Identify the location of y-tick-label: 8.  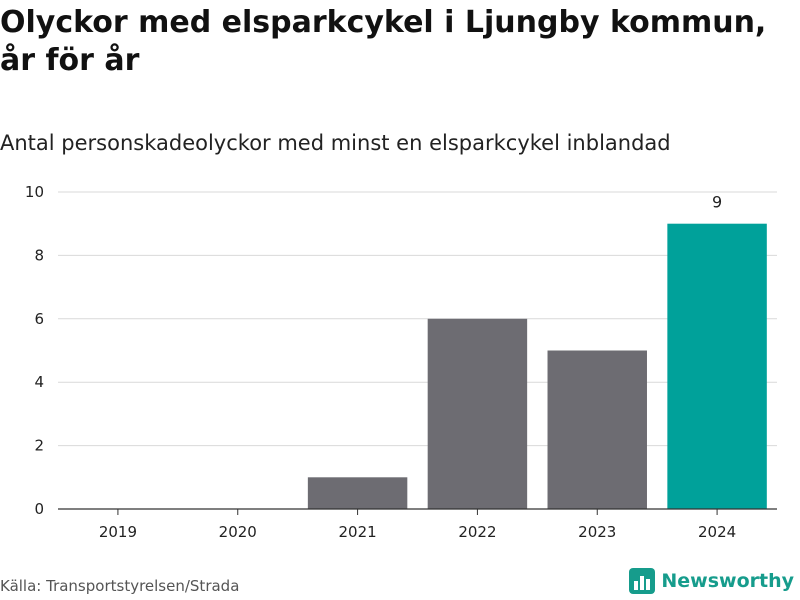
(39, 255).